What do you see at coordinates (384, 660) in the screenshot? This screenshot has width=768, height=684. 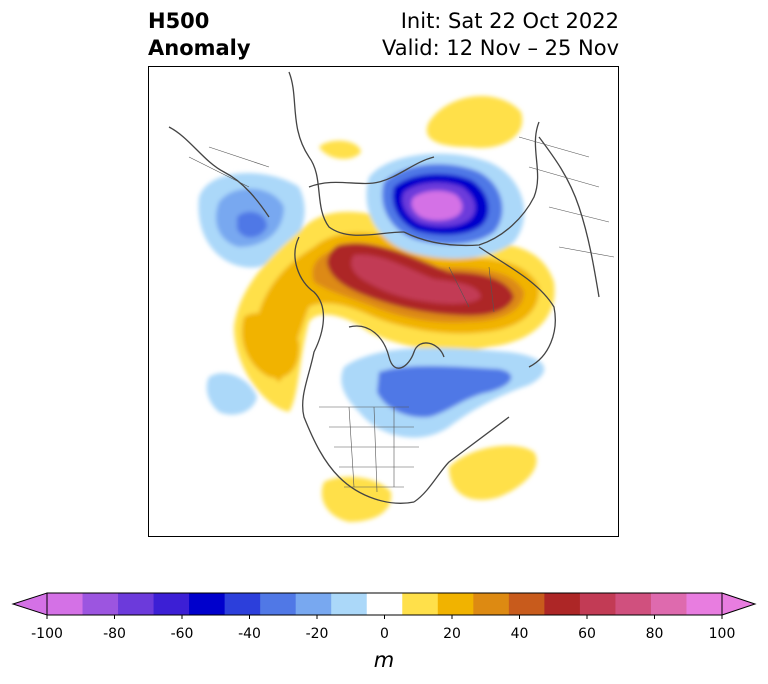 I see `colorbar-unit-label: m` at bounding box center [384, 660].